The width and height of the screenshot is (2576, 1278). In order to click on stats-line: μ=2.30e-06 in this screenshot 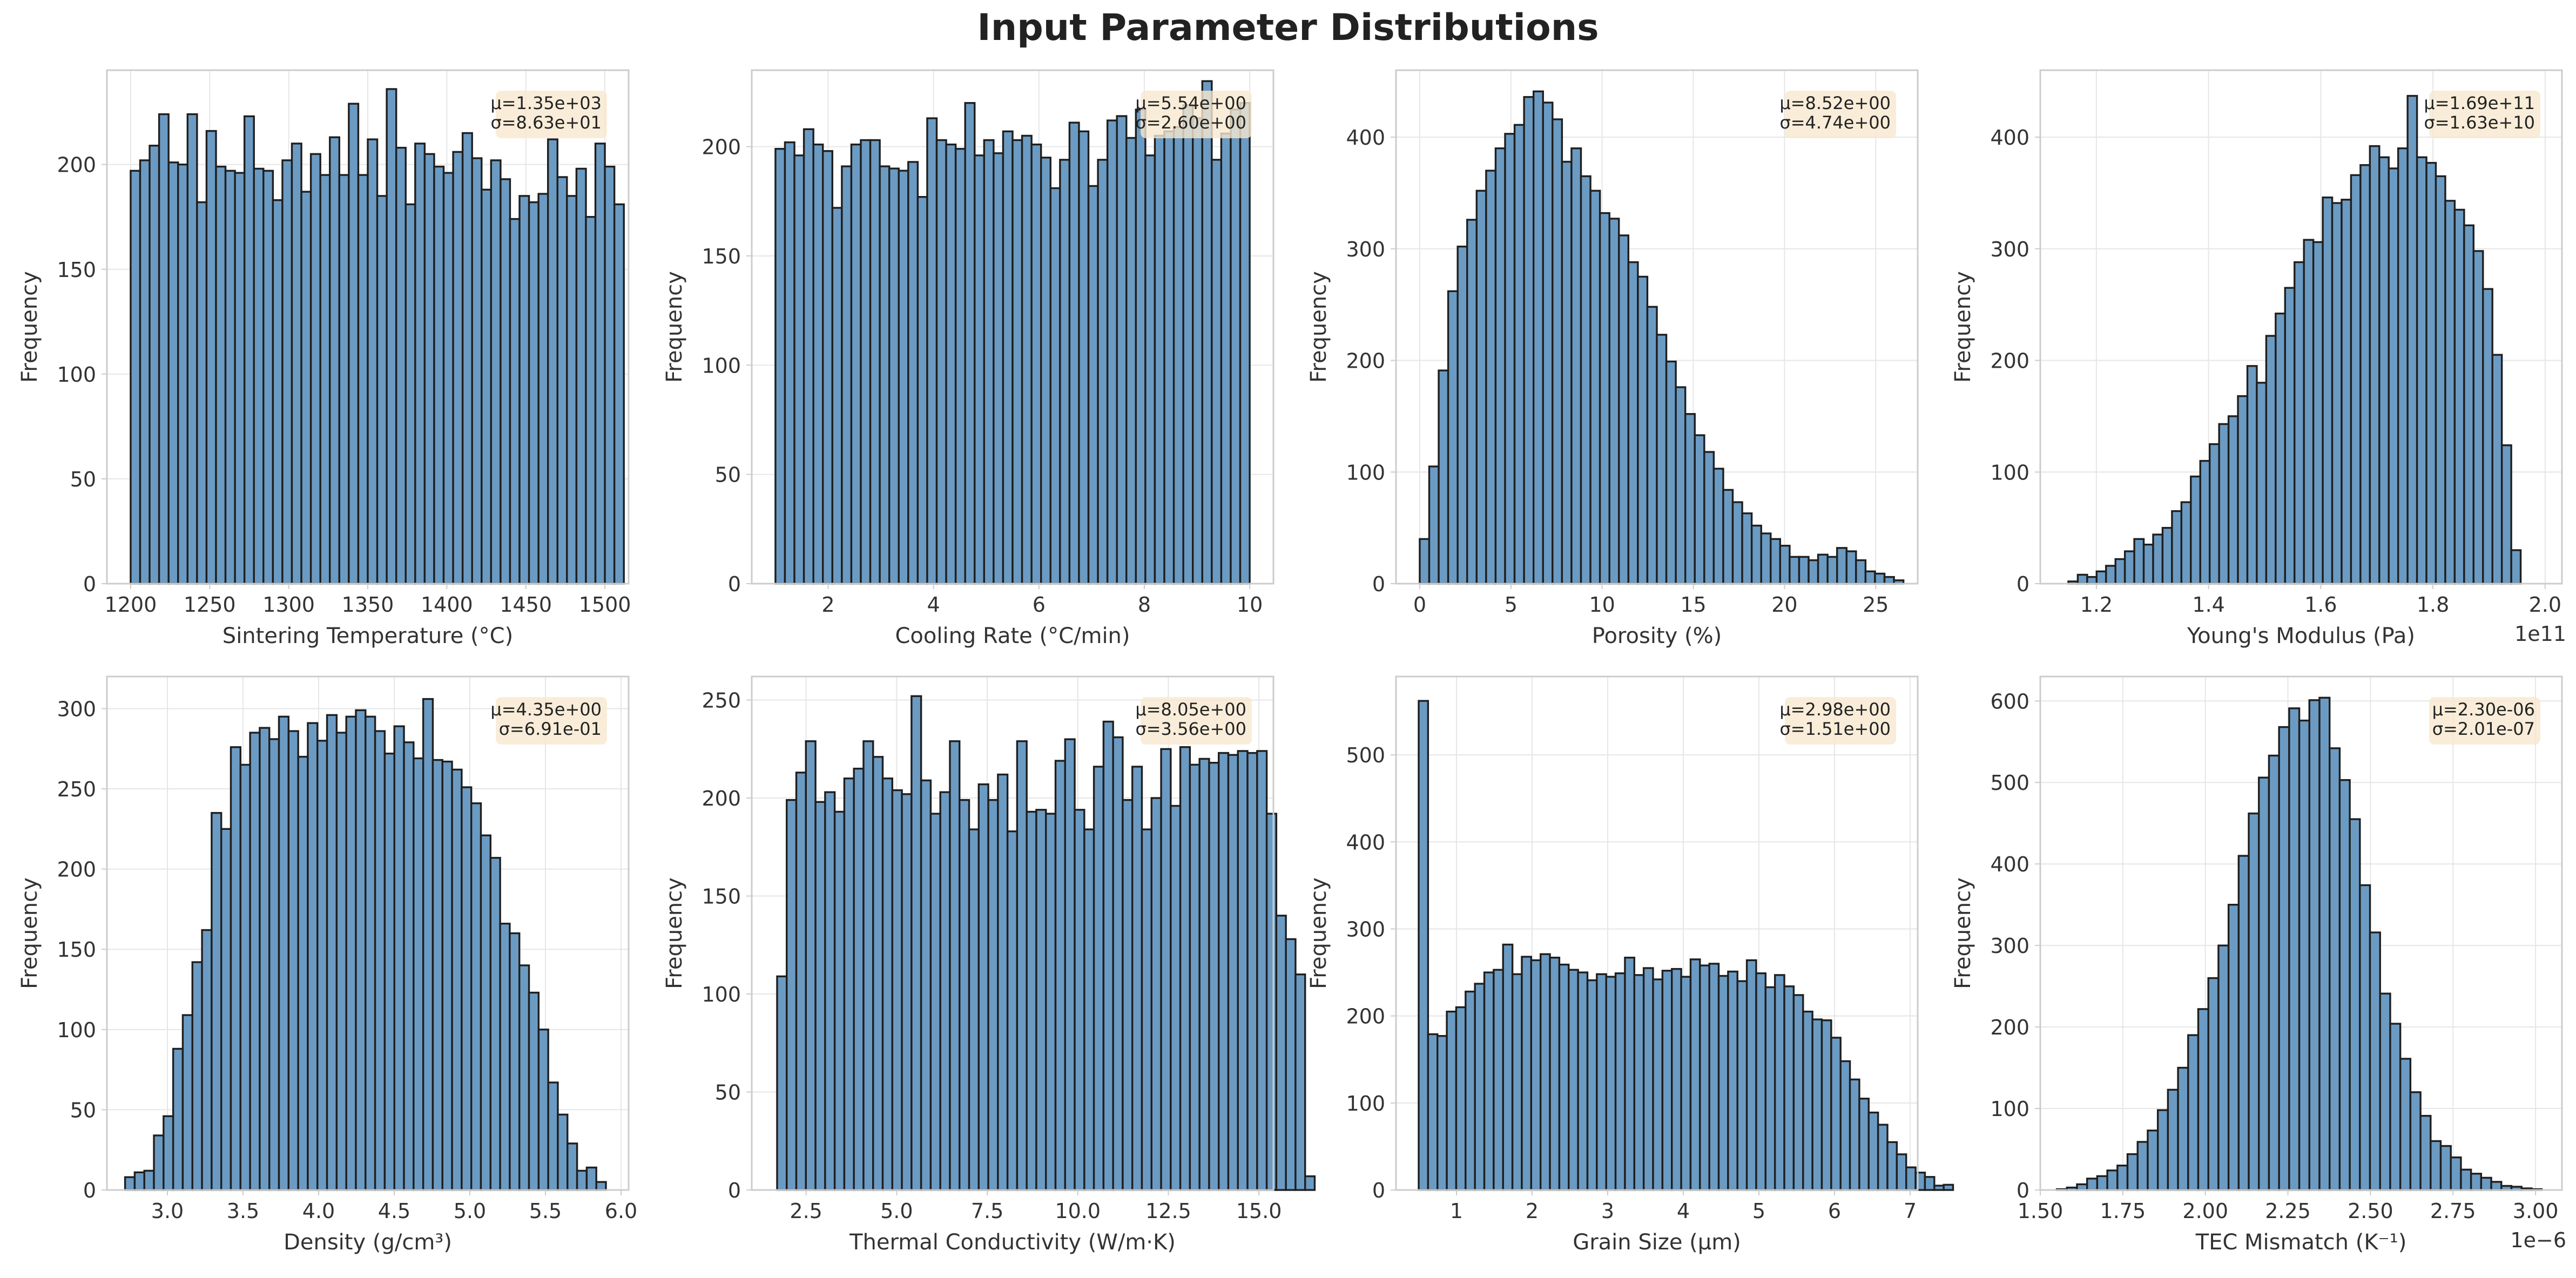, I will do `click(2483, 709)`.